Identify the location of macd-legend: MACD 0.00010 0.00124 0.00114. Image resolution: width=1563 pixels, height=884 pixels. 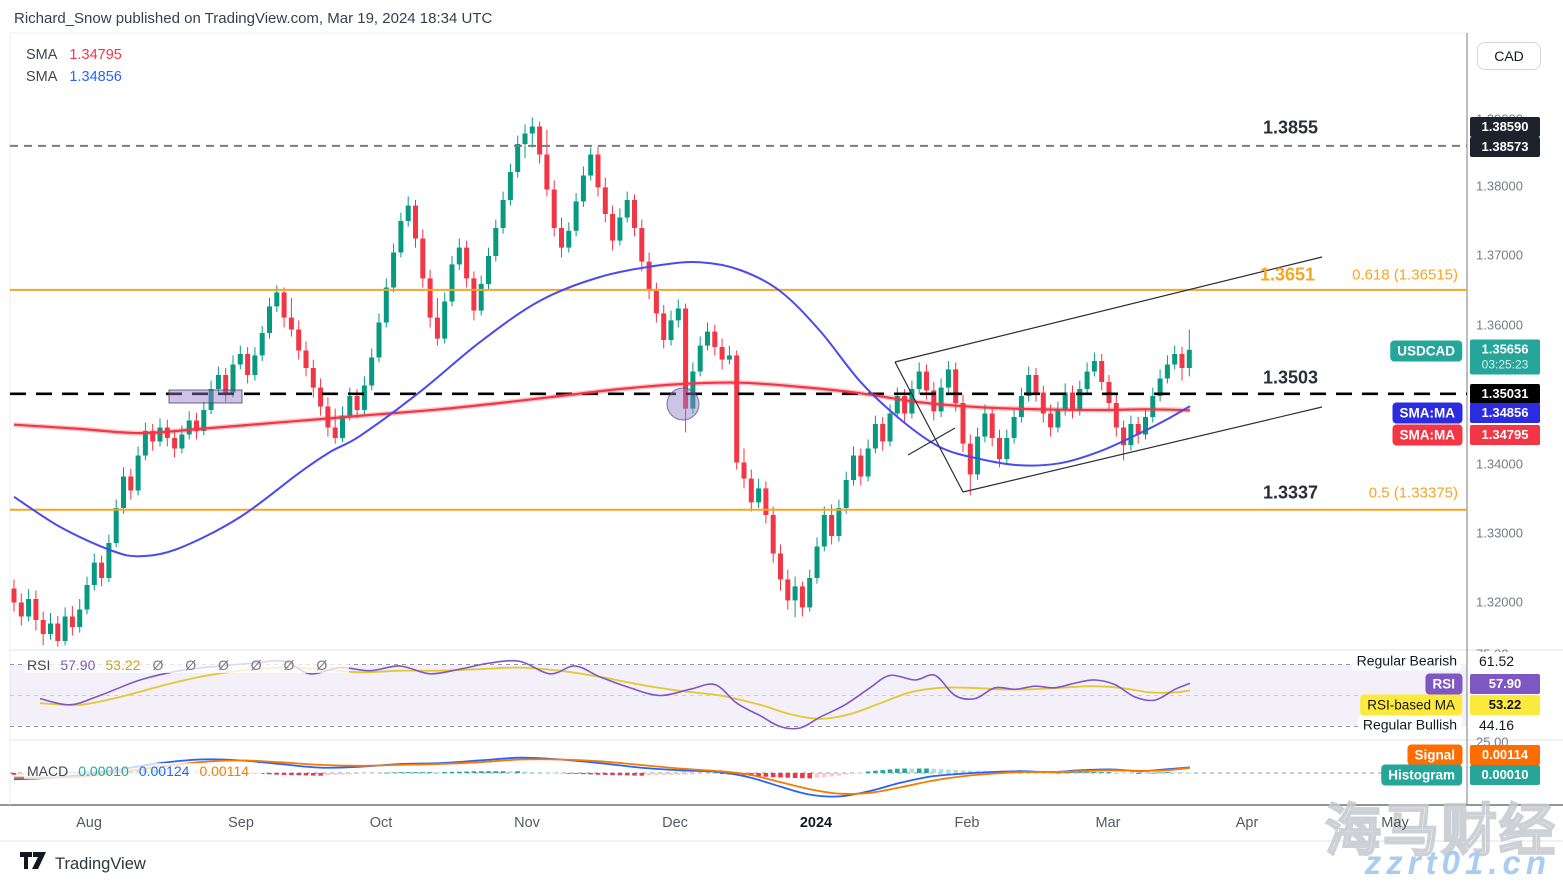
(143, 771).